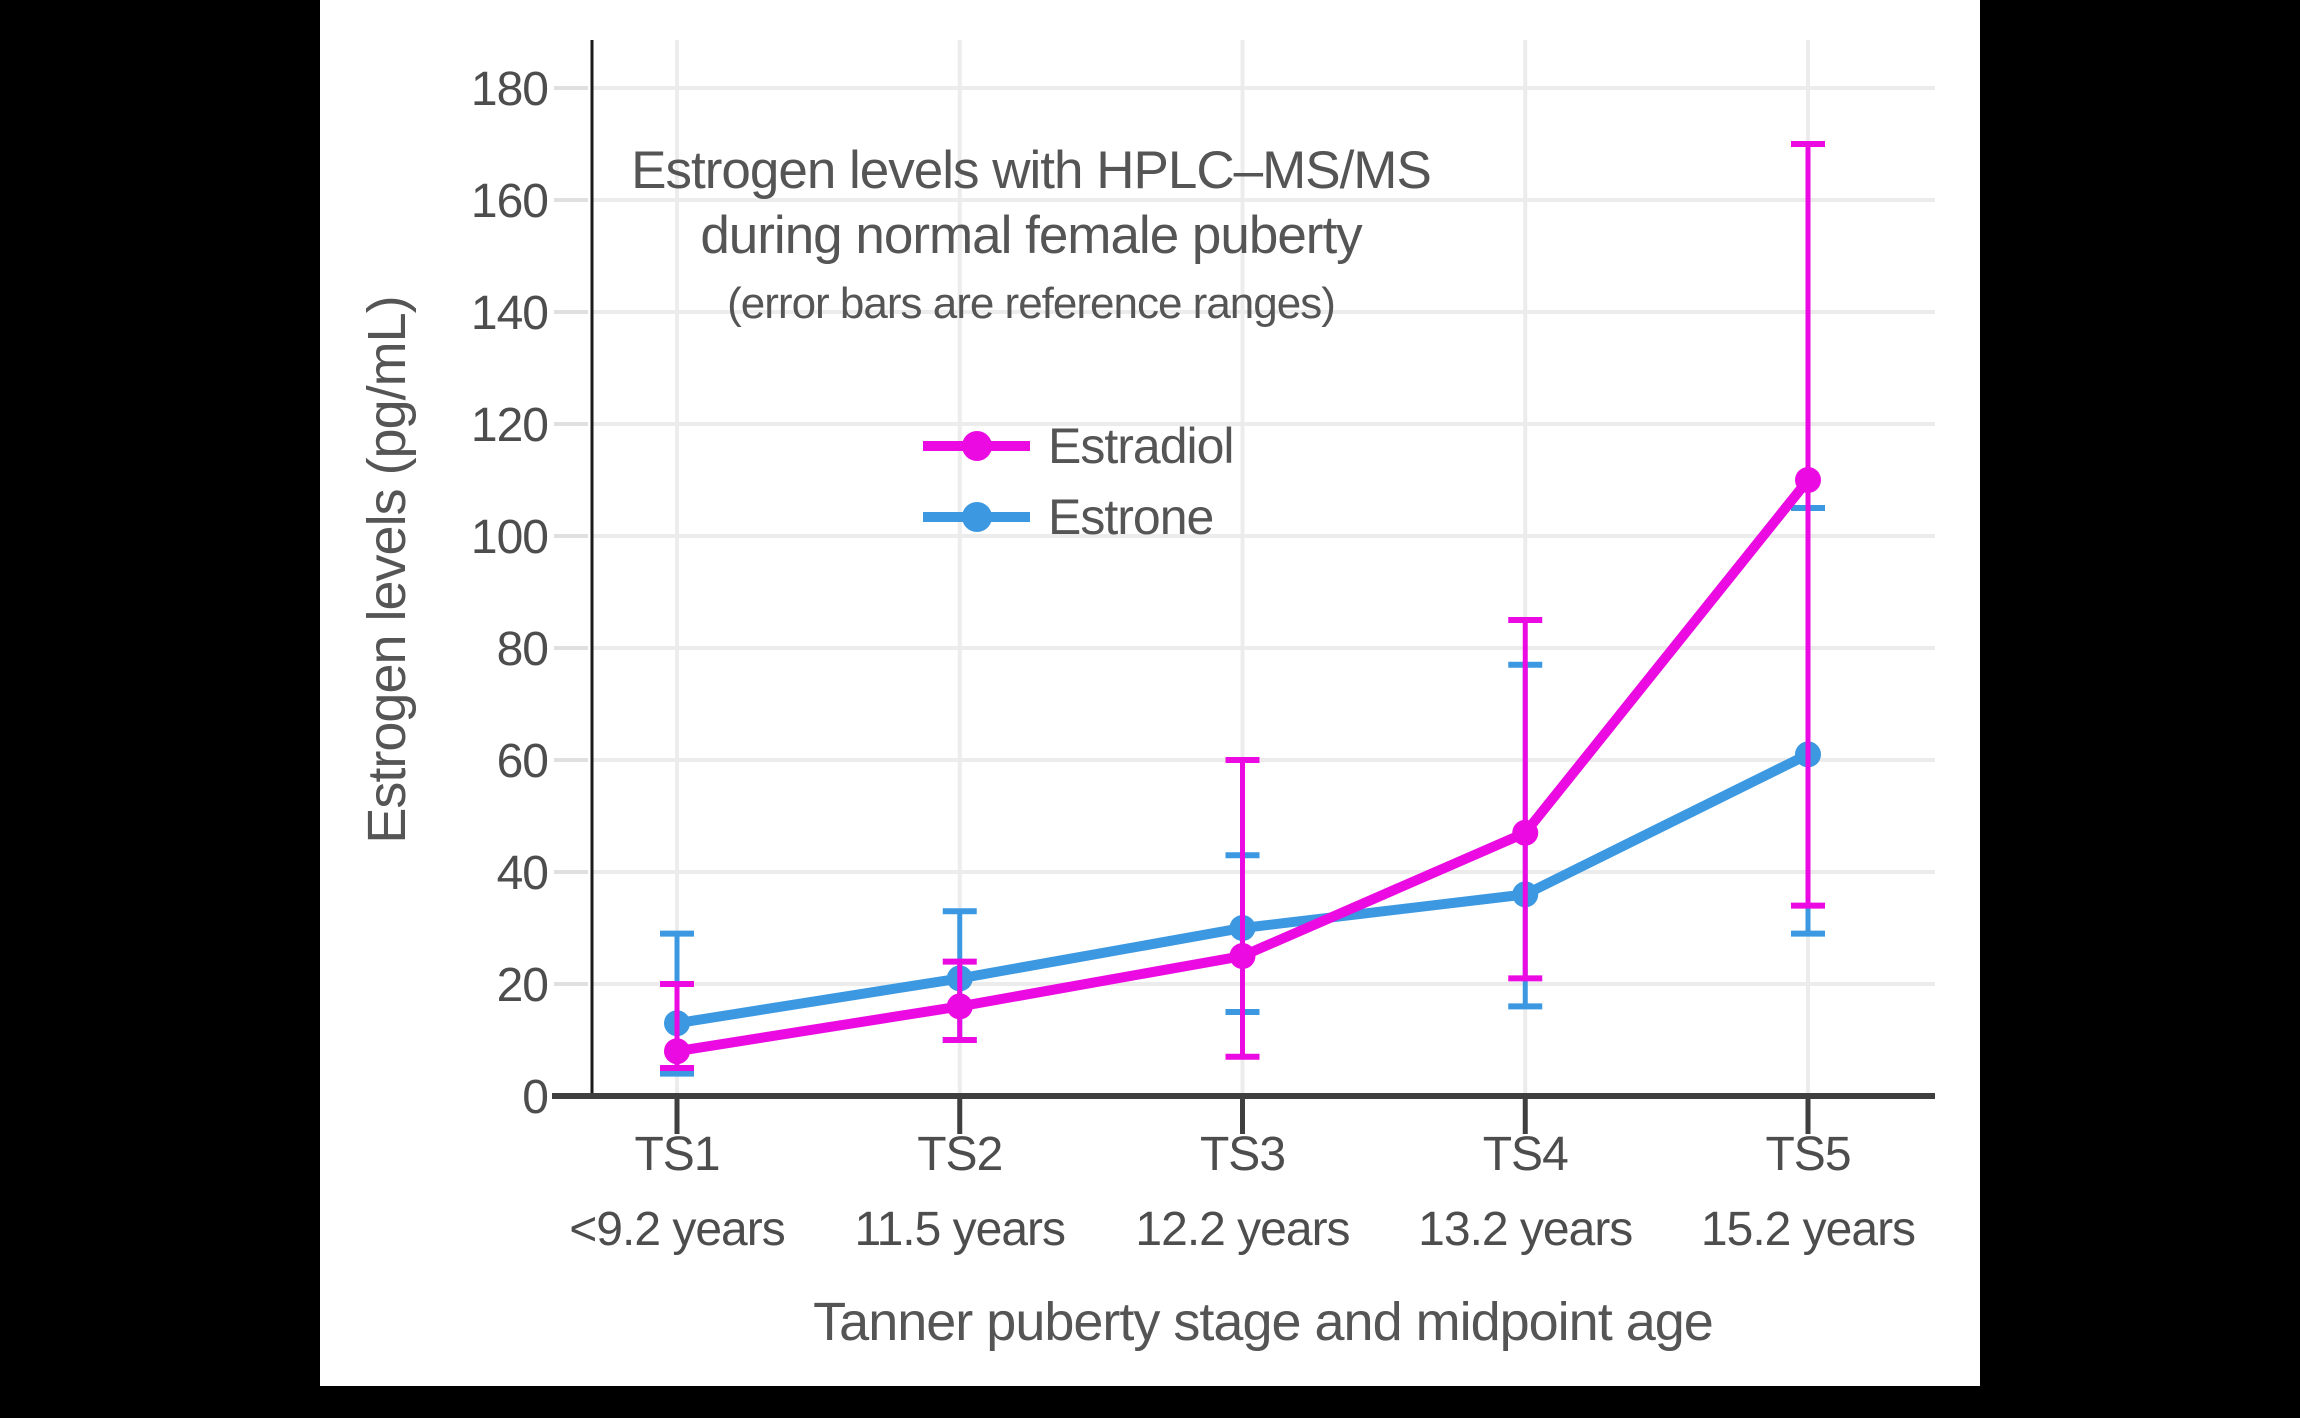  What do you see at coordinates (509, 201) in the screenshot?
I see `y-tick-label: 160` at bounding box center [509, 201].